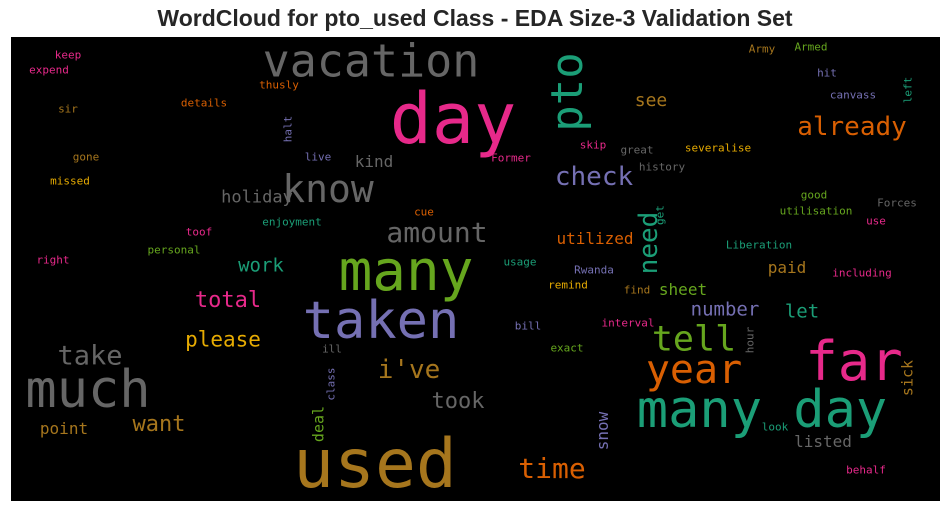  I want to click on word-please: please, so click(223, 339).